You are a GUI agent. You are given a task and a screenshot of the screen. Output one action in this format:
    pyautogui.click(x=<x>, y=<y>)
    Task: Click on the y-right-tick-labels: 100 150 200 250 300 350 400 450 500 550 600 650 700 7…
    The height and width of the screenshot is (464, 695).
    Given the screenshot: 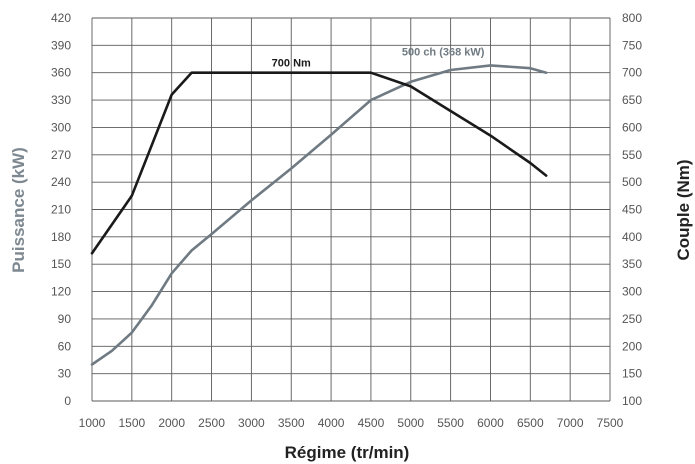 What is the action you would take?
    pyautogui.click(x=632, y=209)
    